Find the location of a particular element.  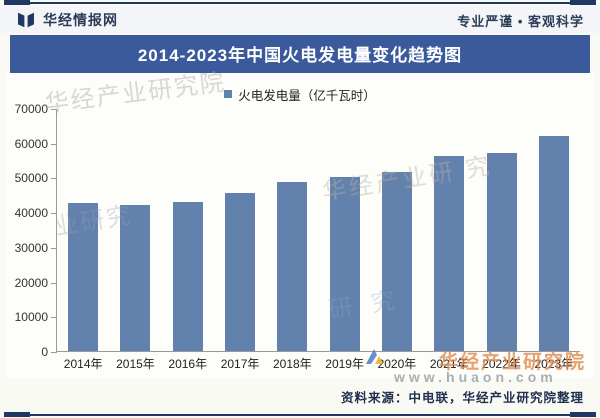

y-tick-20000: 20000 is located at coordinates (36, 282).